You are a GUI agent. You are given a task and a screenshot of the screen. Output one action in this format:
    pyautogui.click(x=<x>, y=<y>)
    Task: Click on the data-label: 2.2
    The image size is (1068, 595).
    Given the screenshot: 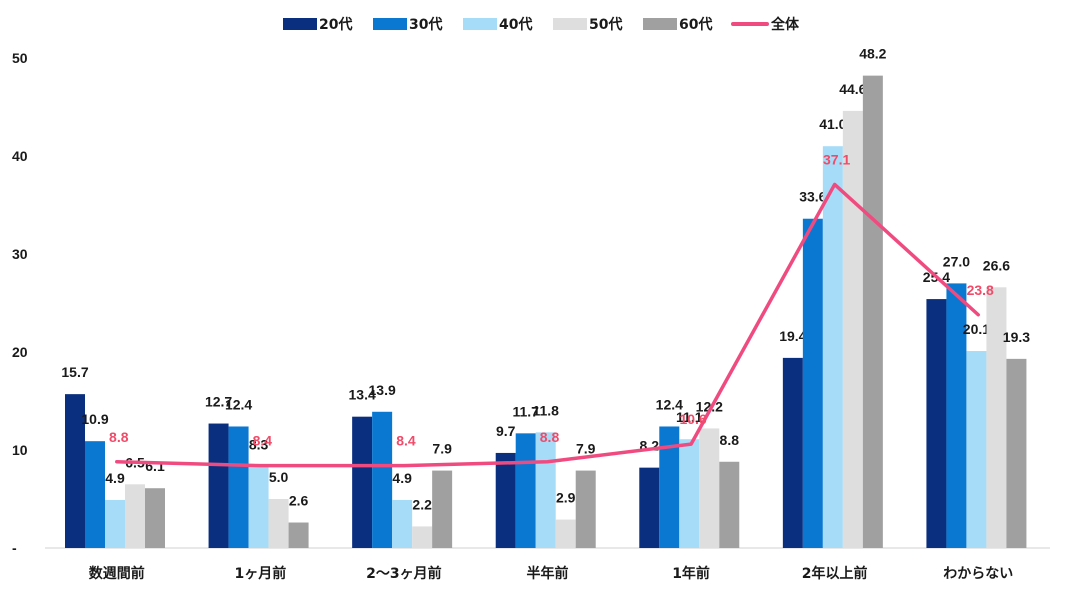 What is the action you would take?
    pyautogui.click(x=422, y=504)
    